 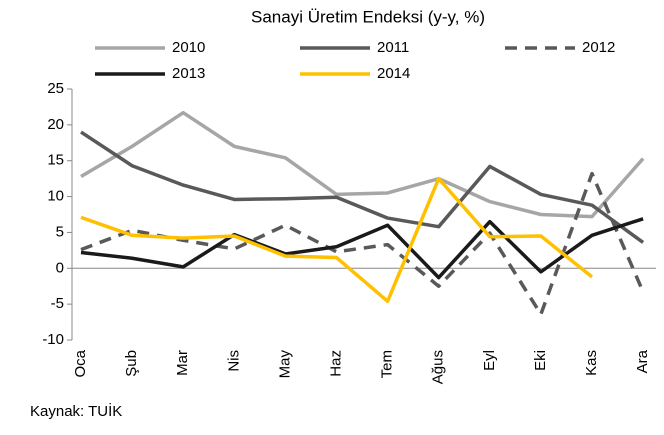 I want to click on x-tick-label: Haz, so click(x=335, y=363).